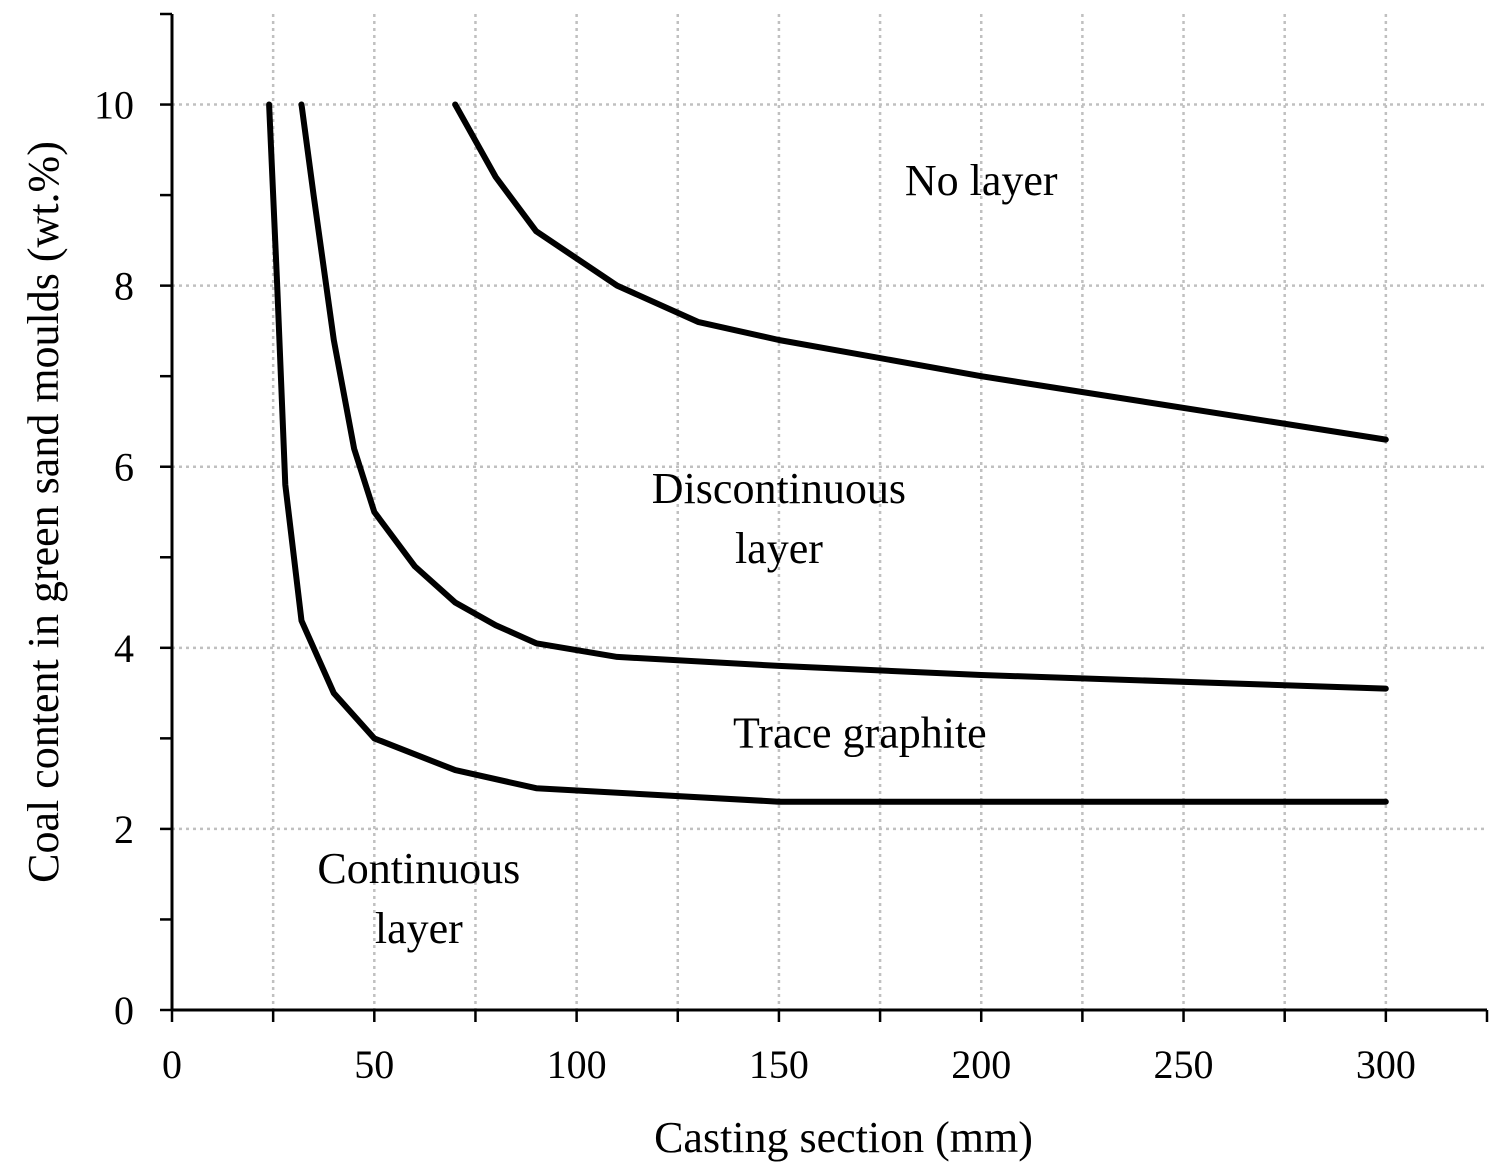  What do you see at coordinates (981, 1064) in the screenshot?
I see `x-tick-label: 200` at bounding box center [981, 1064].